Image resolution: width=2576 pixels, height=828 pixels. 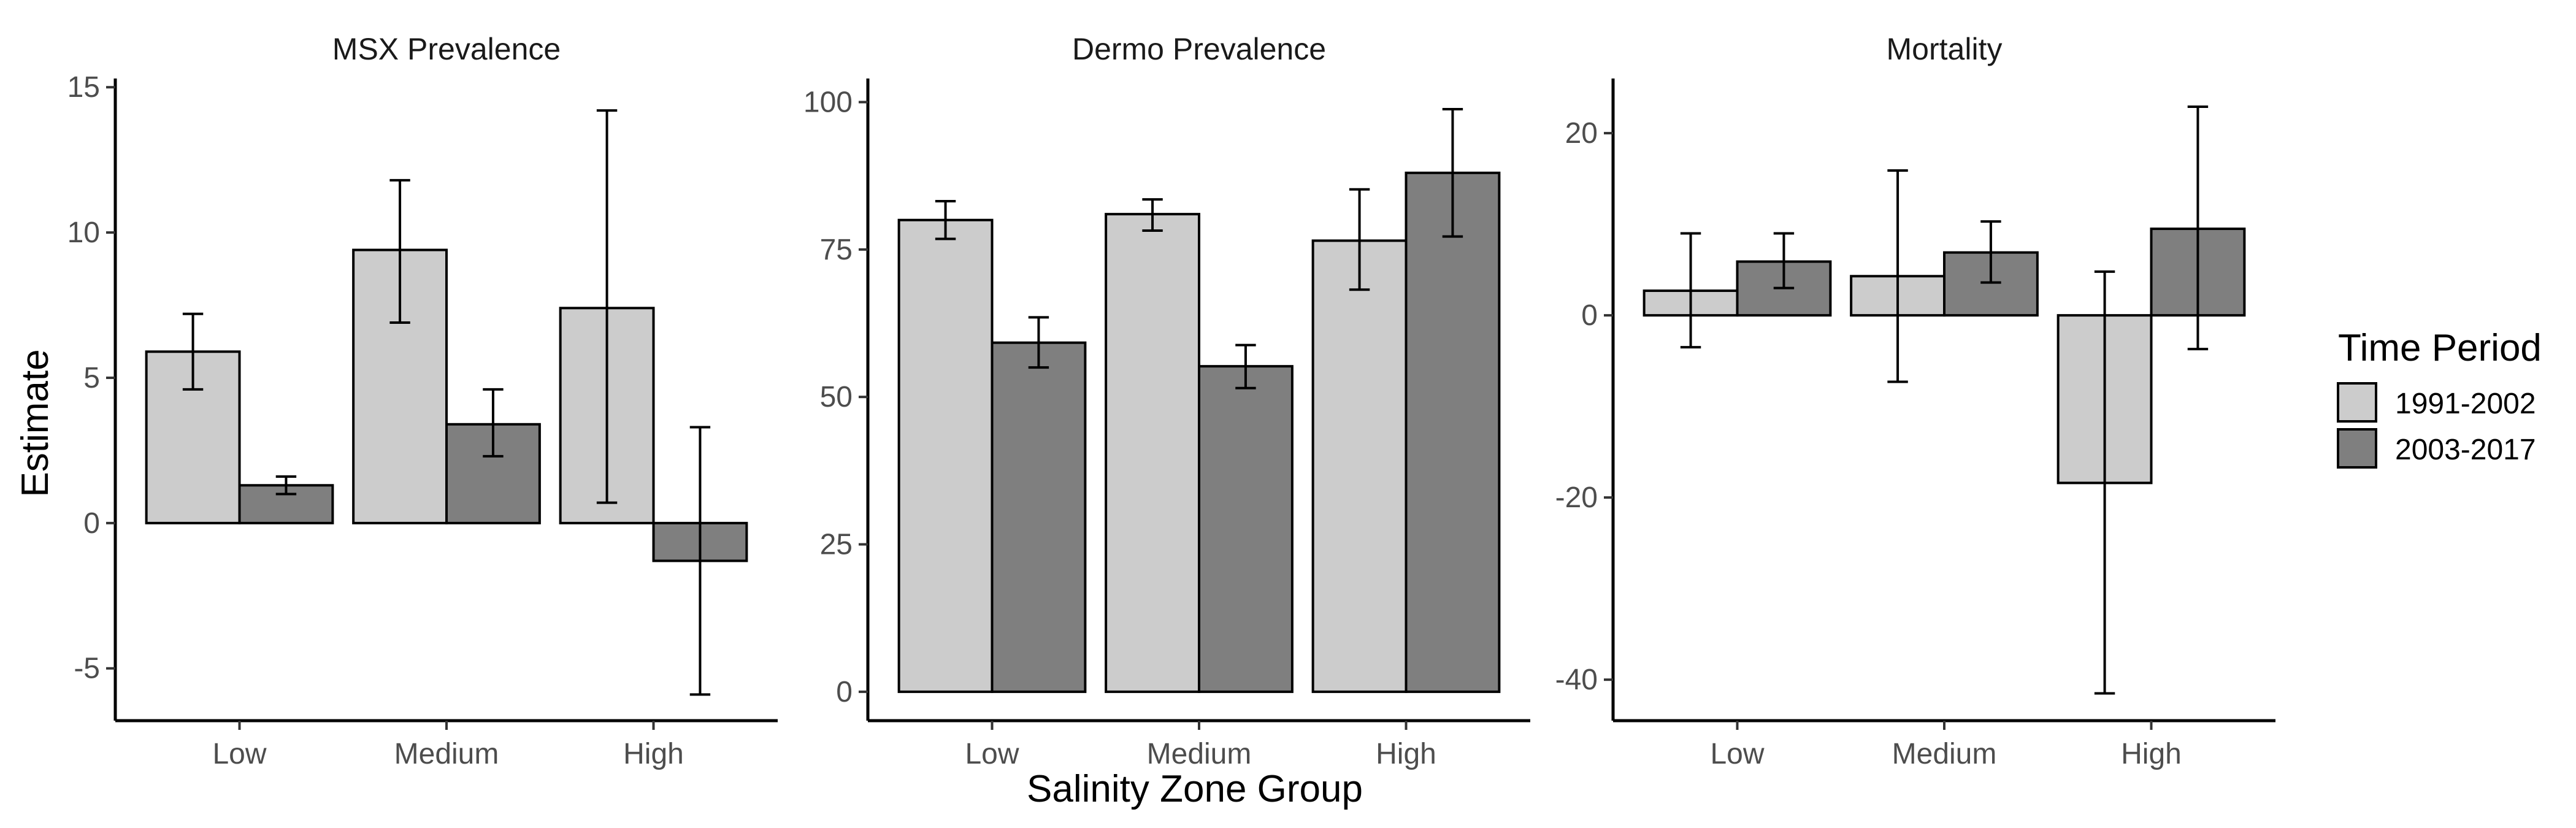 I want to click on y-tick-label-msx-prevalence: -5, so click(x=87, y=669).